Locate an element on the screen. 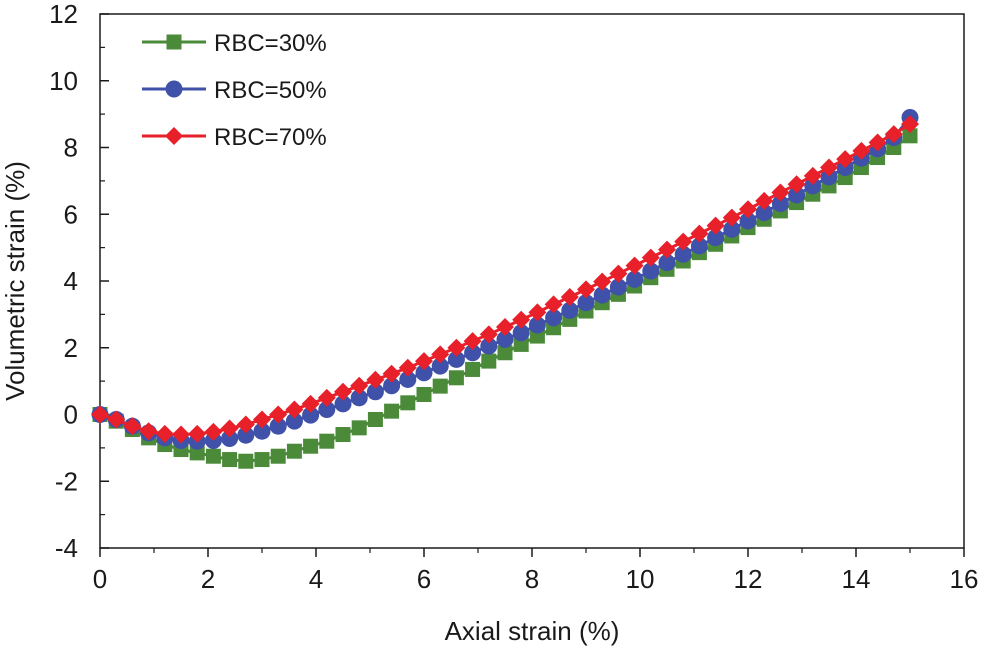 The width and height of the screenshot is (985, 654). y-tick-label: 8 is located at coordinates (71, 148).